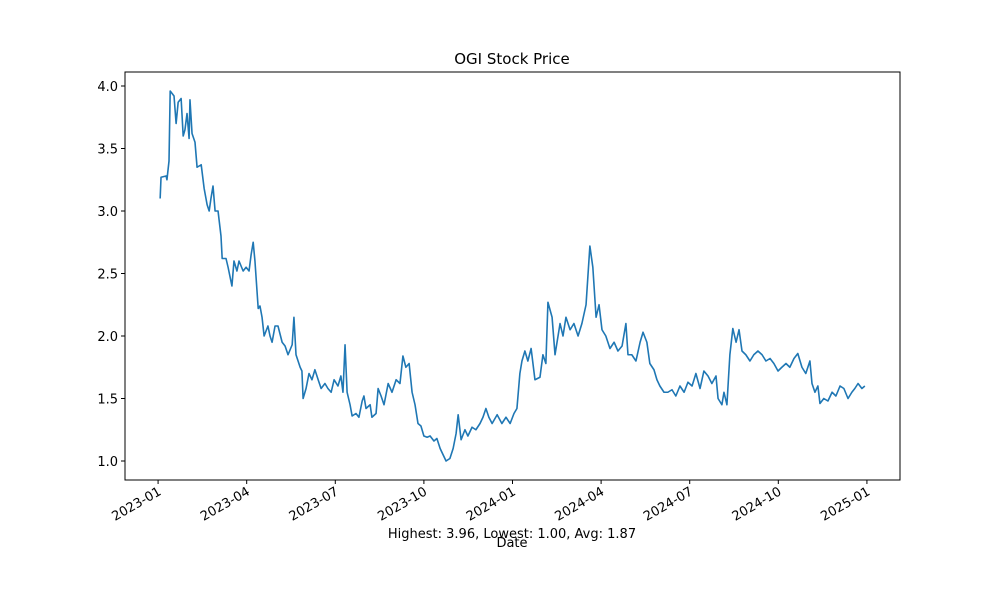 The height and width of the screenshot is (600, 1000). What do you see at coordinates (107, 337) in the screenshot?
I see `y-tick-label: 2.0` at bounding box center [107, 337].